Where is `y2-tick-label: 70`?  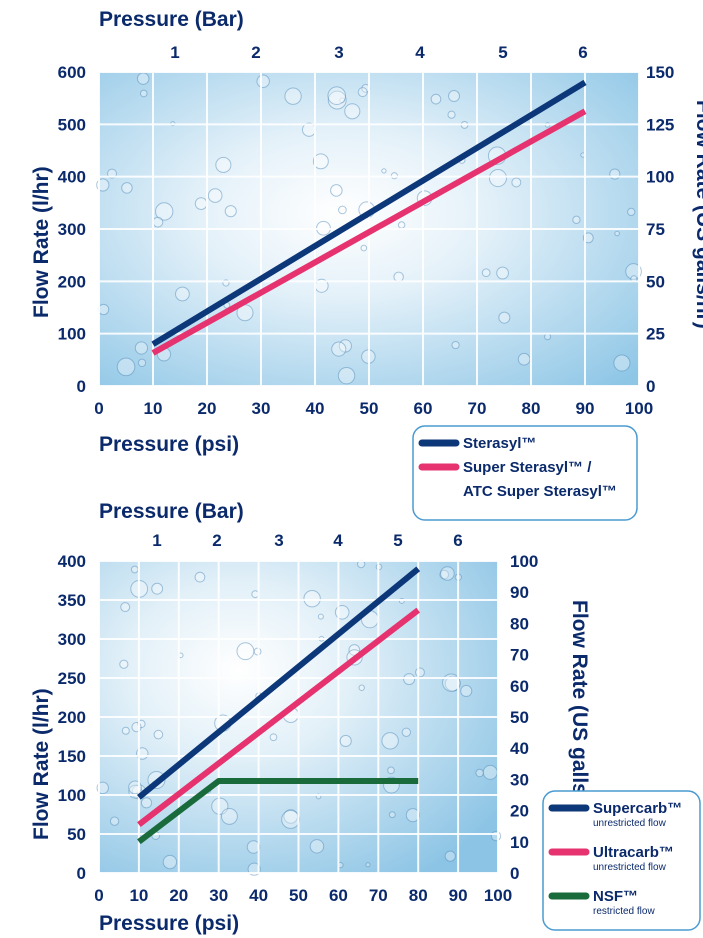 y2-tick-label: 70 is located at coordinates (519, 655).